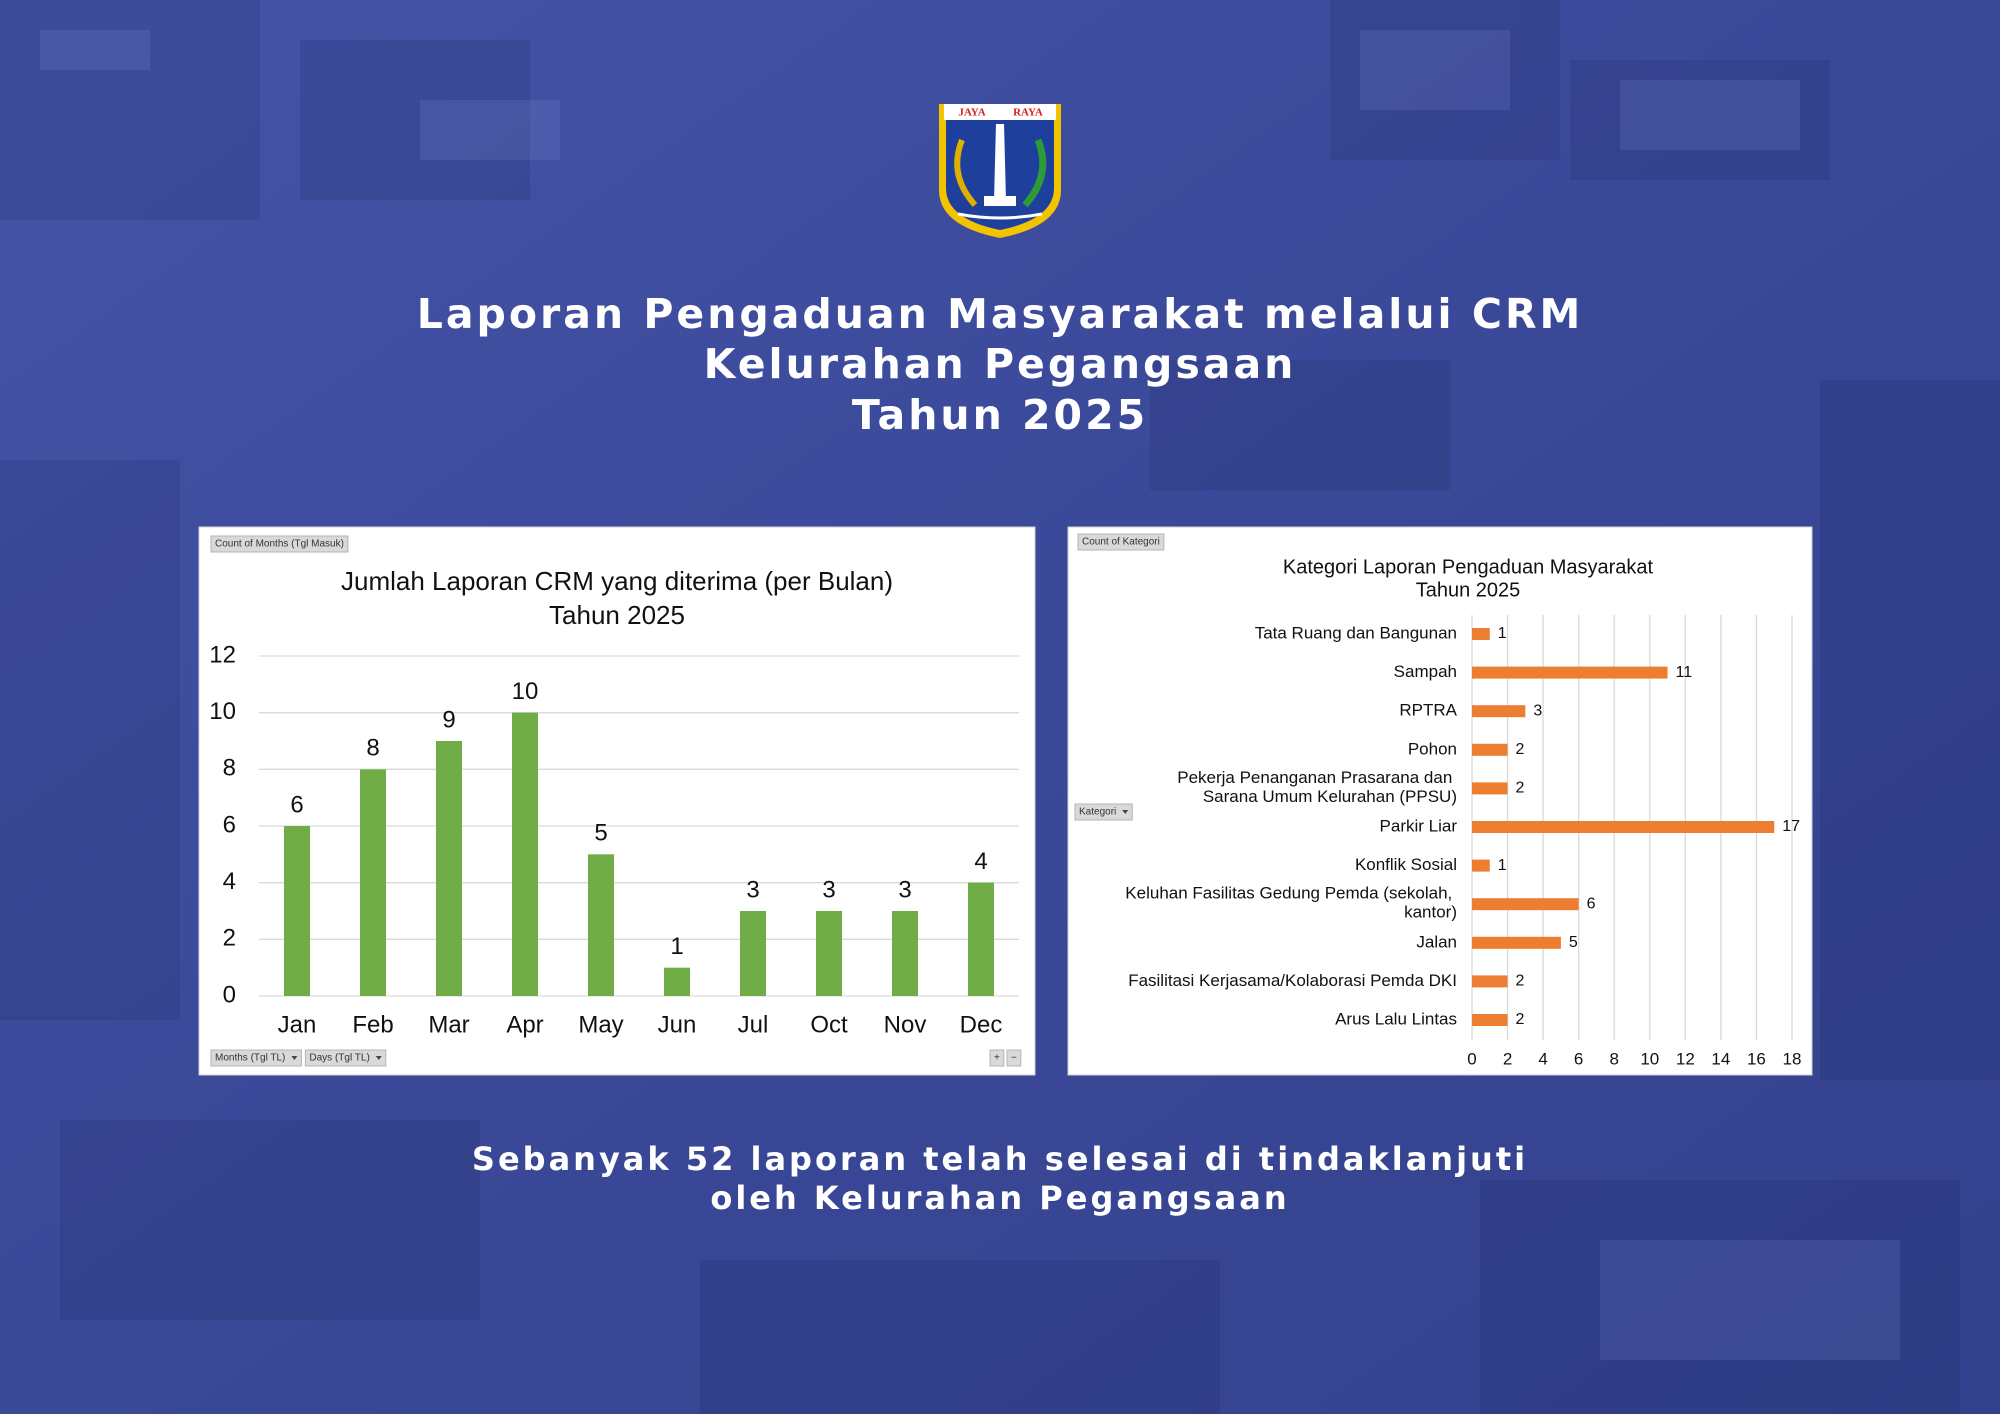  Describe the element at coordinates (372, 1024) in the screenshot. I see `x-tick-label: Feb` at that location.